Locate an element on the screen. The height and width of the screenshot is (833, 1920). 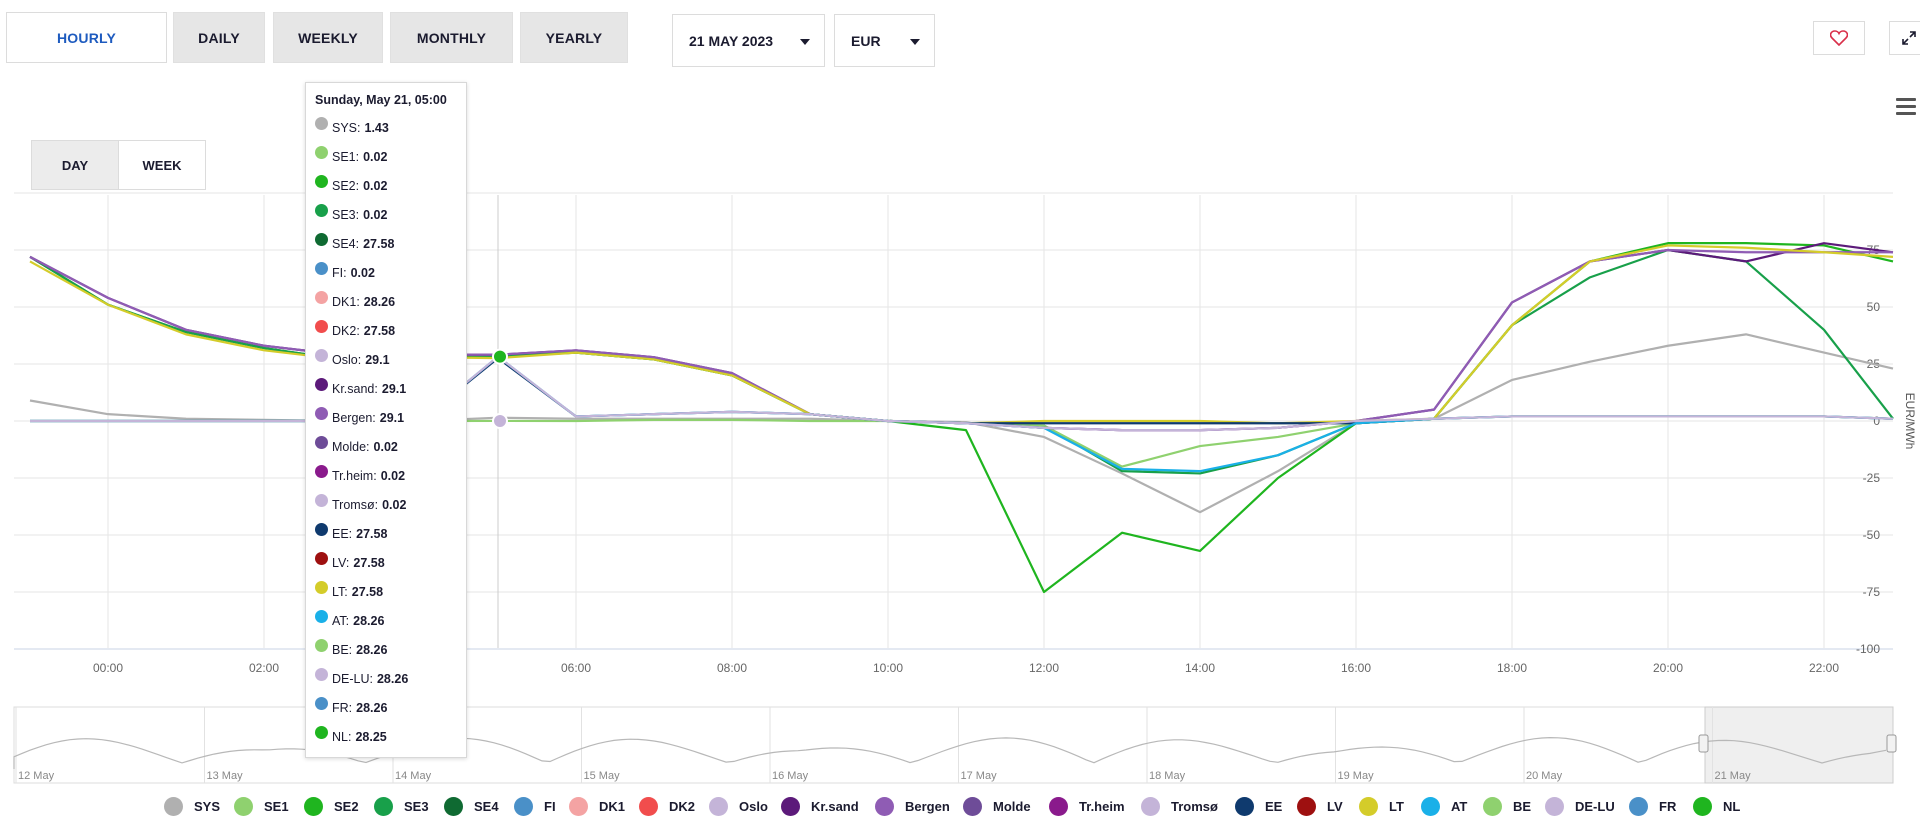
legend-item-tr-heim: Tr.heim is located at coordinates (1087, 806).